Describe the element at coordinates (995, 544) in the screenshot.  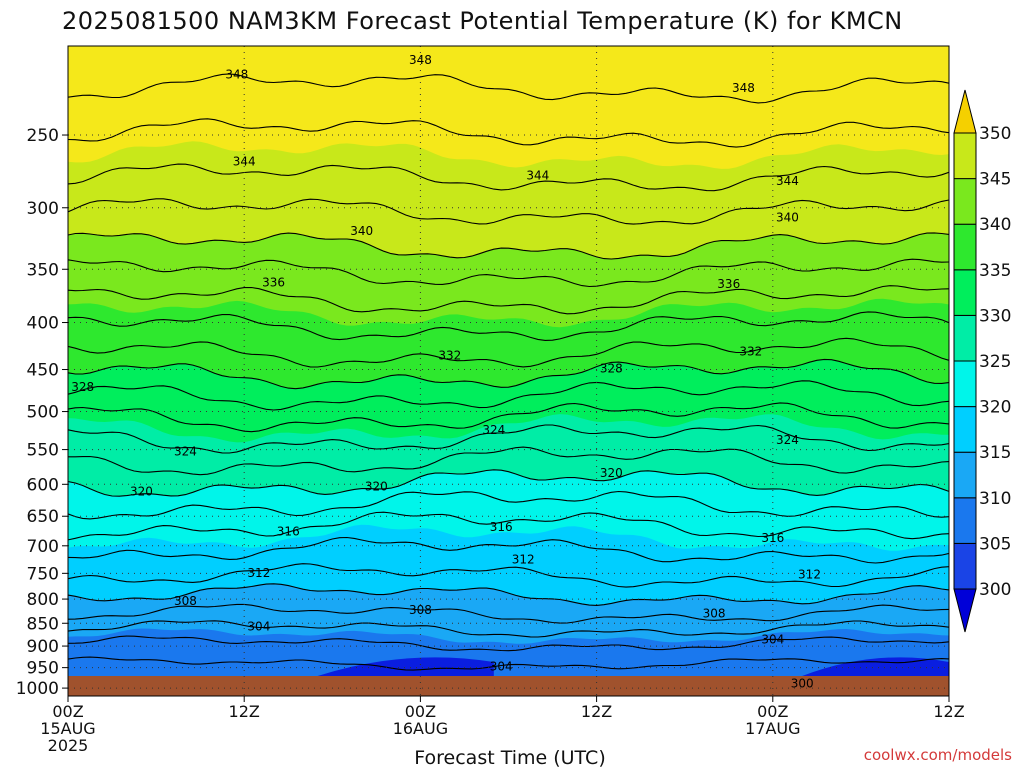
I see `colorbar-tick-label: 305` at that location.